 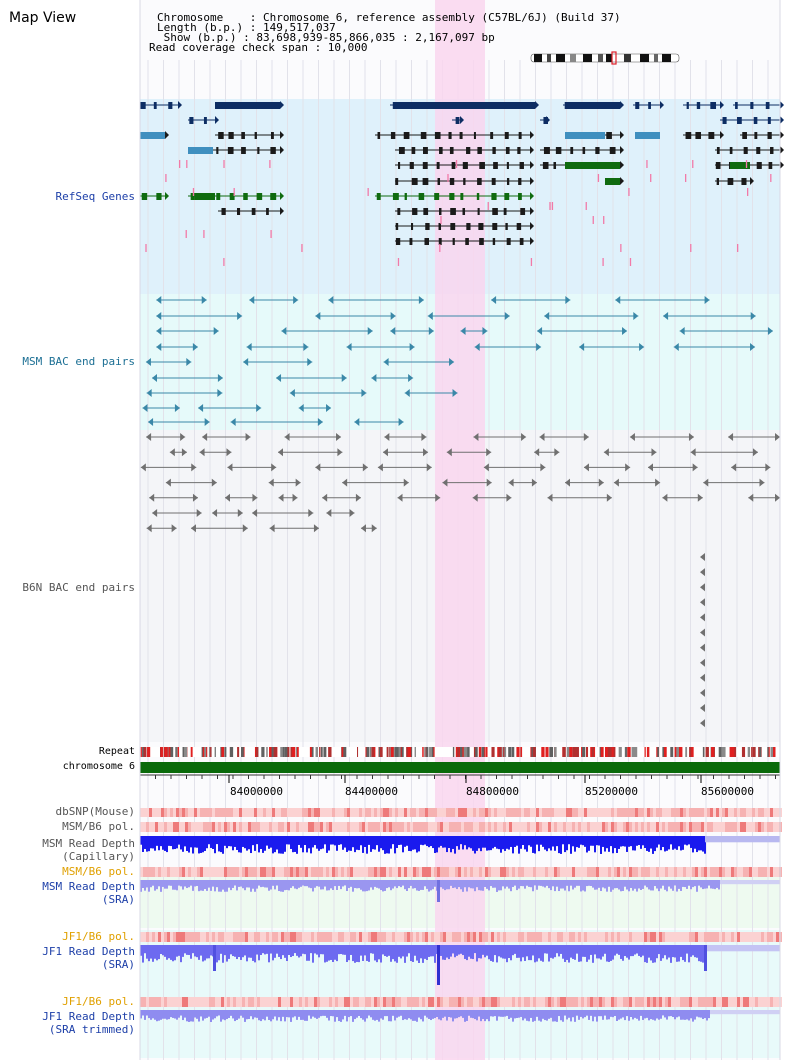 I want to click on b6n-bac-track-label: B6N BAC end pairs, so click(x=78, y=587).